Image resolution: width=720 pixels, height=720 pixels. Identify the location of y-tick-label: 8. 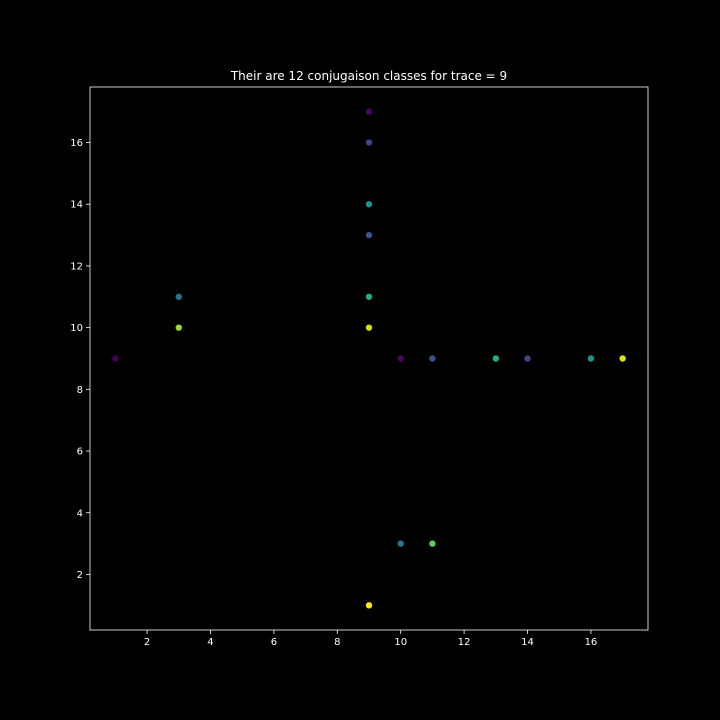
(80, 390).